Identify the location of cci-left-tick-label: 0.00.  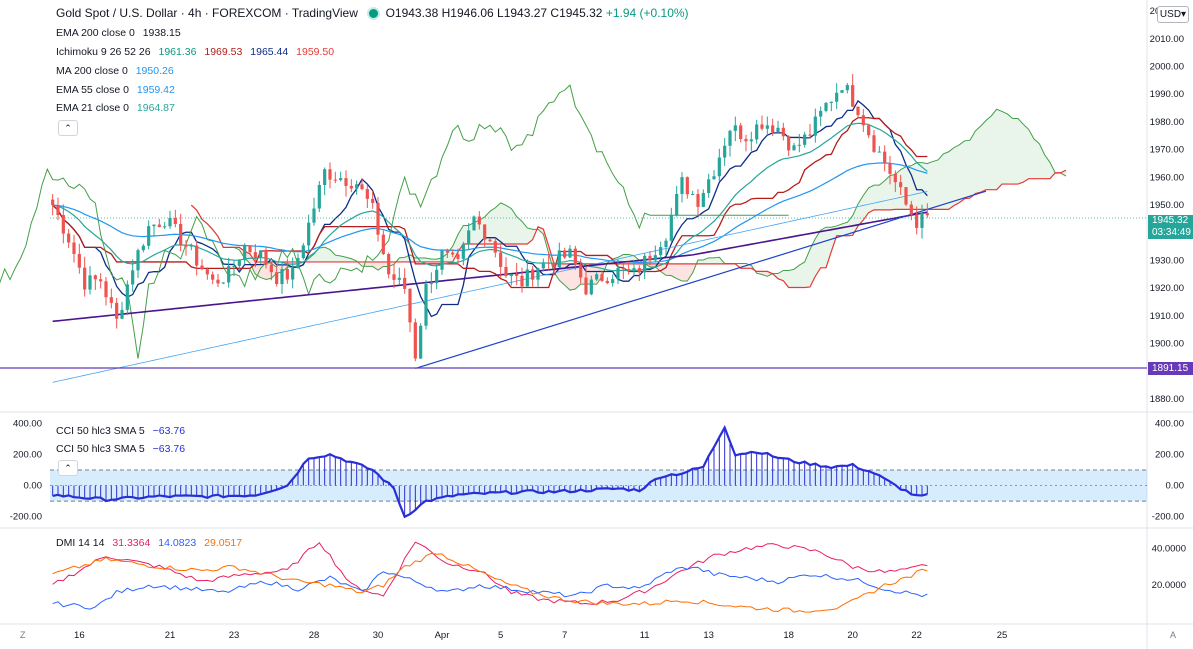
(33, 486).